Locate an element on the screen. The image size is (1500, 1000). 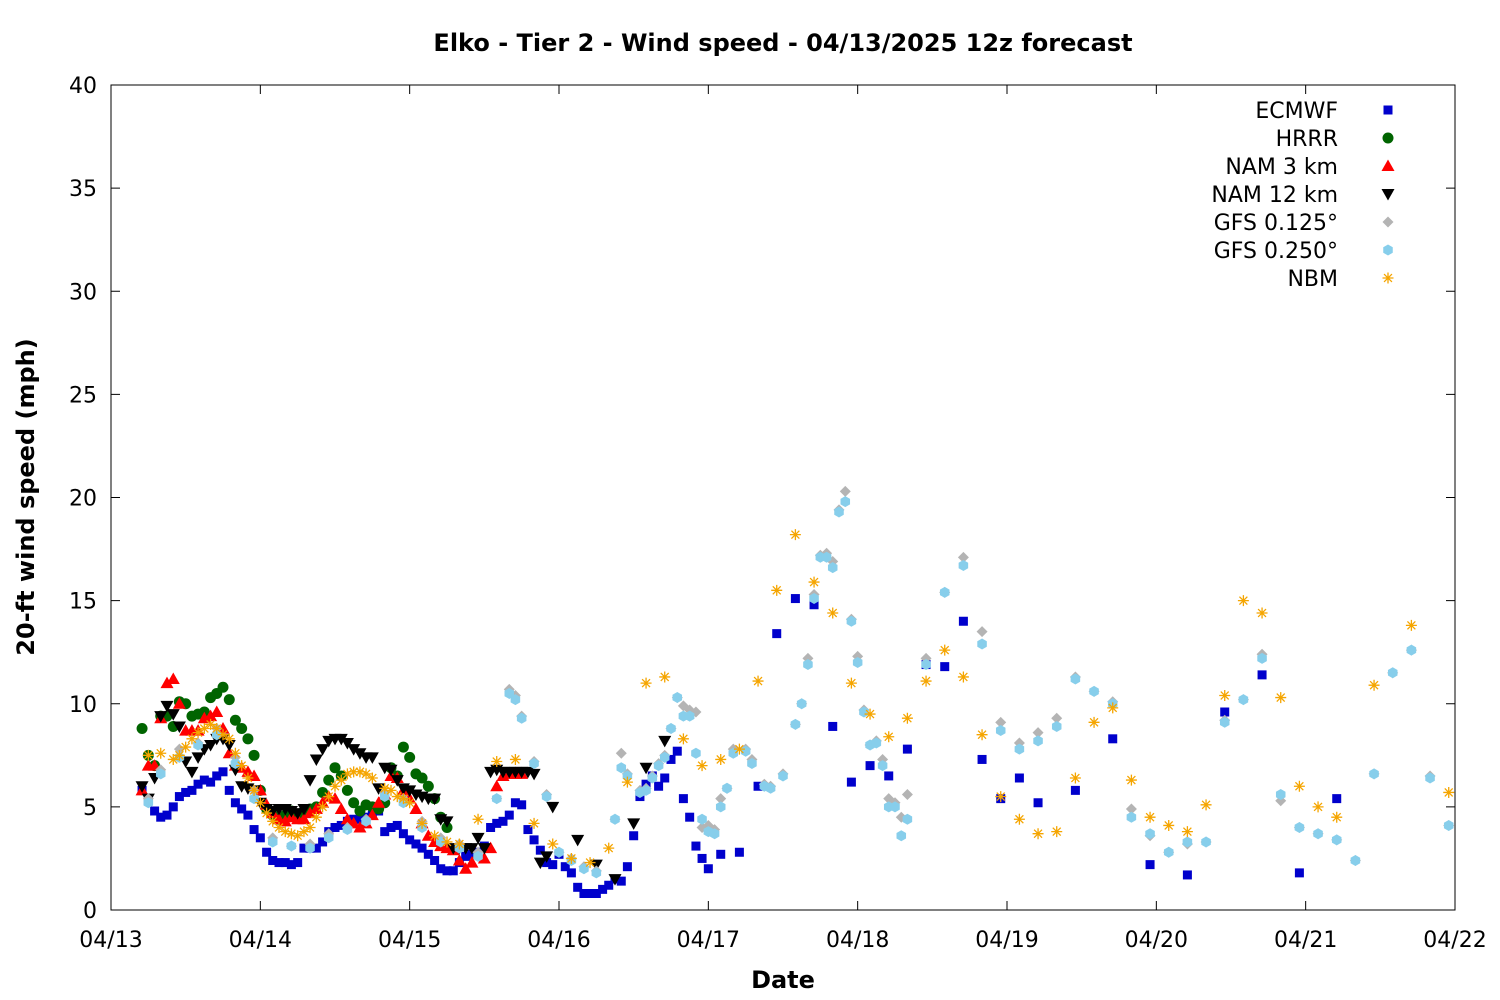
y-tick-label: 15 is located at coordinates (83, 602).